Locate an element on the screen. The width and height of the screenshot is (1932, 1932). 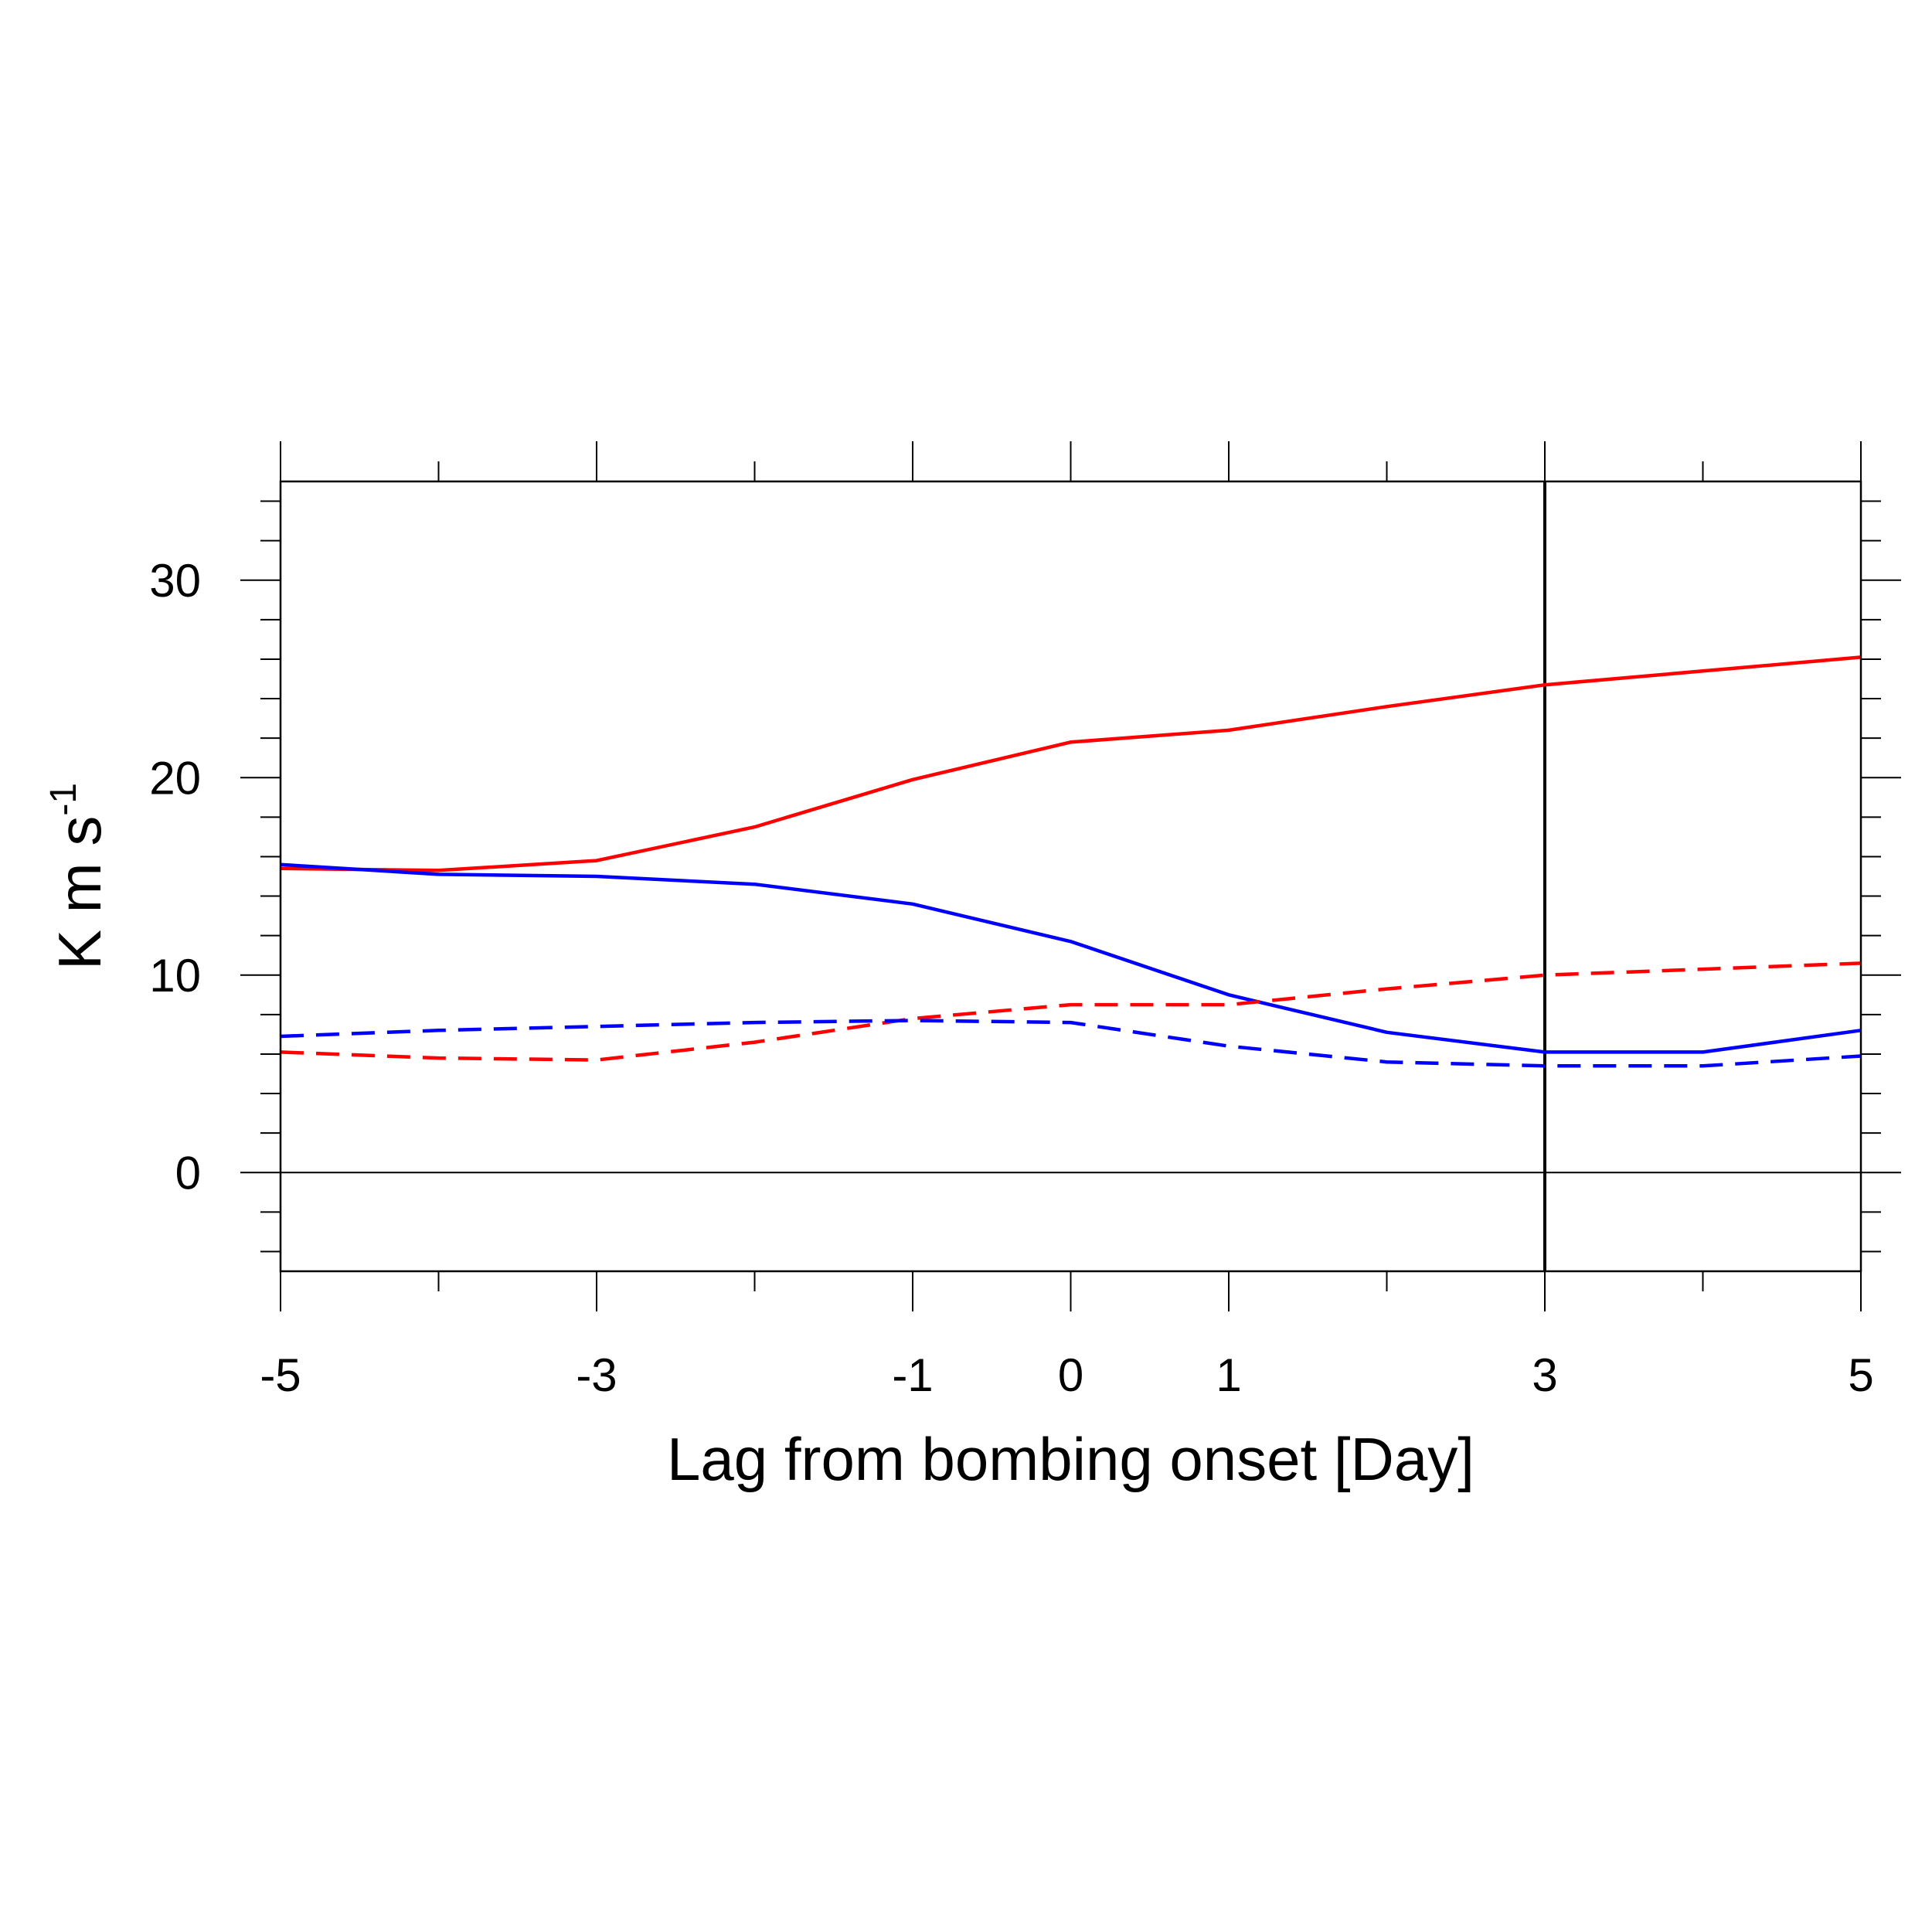
x-tick-label: 0 is located at coordinates (1070, 1375).